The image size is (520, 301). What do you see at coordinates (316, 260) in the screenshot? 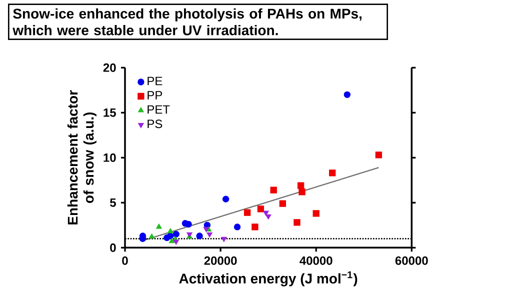
I see `x-tick-label: 40000` at bounding box center [316, 260].